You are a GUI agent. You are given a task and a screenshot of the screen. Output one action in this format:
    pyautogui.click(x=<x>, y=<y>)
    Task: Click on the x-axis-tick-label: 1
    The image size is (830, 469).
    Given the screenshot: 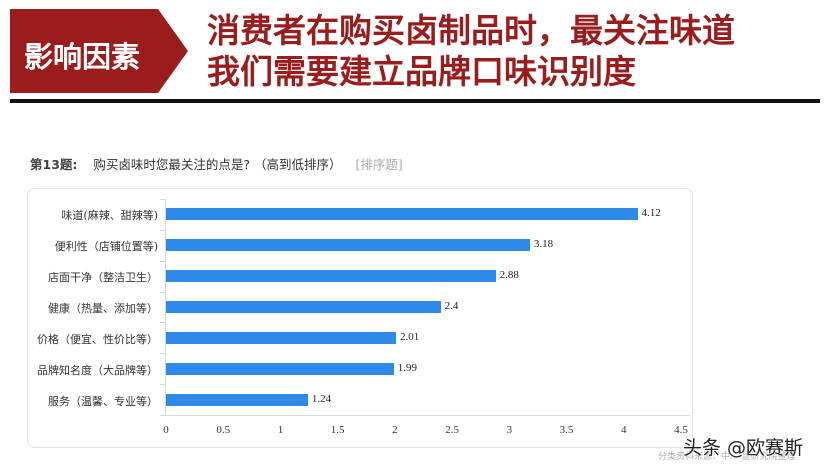 What is the action you would take?
    pyautogui.click(x=280, y=430)
    